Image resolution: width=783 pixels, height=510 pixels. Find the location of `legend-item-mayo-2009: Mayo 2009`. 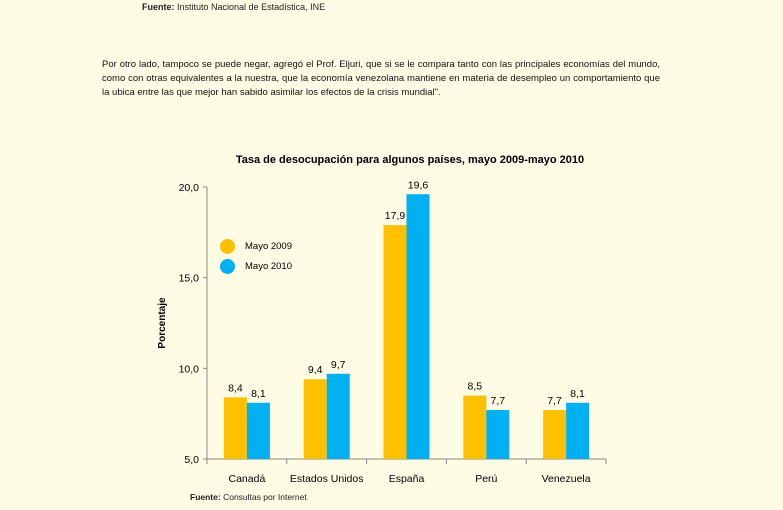

legend-item-mayo-2009: Mayo 2009 is located at coordinates (256, 246).